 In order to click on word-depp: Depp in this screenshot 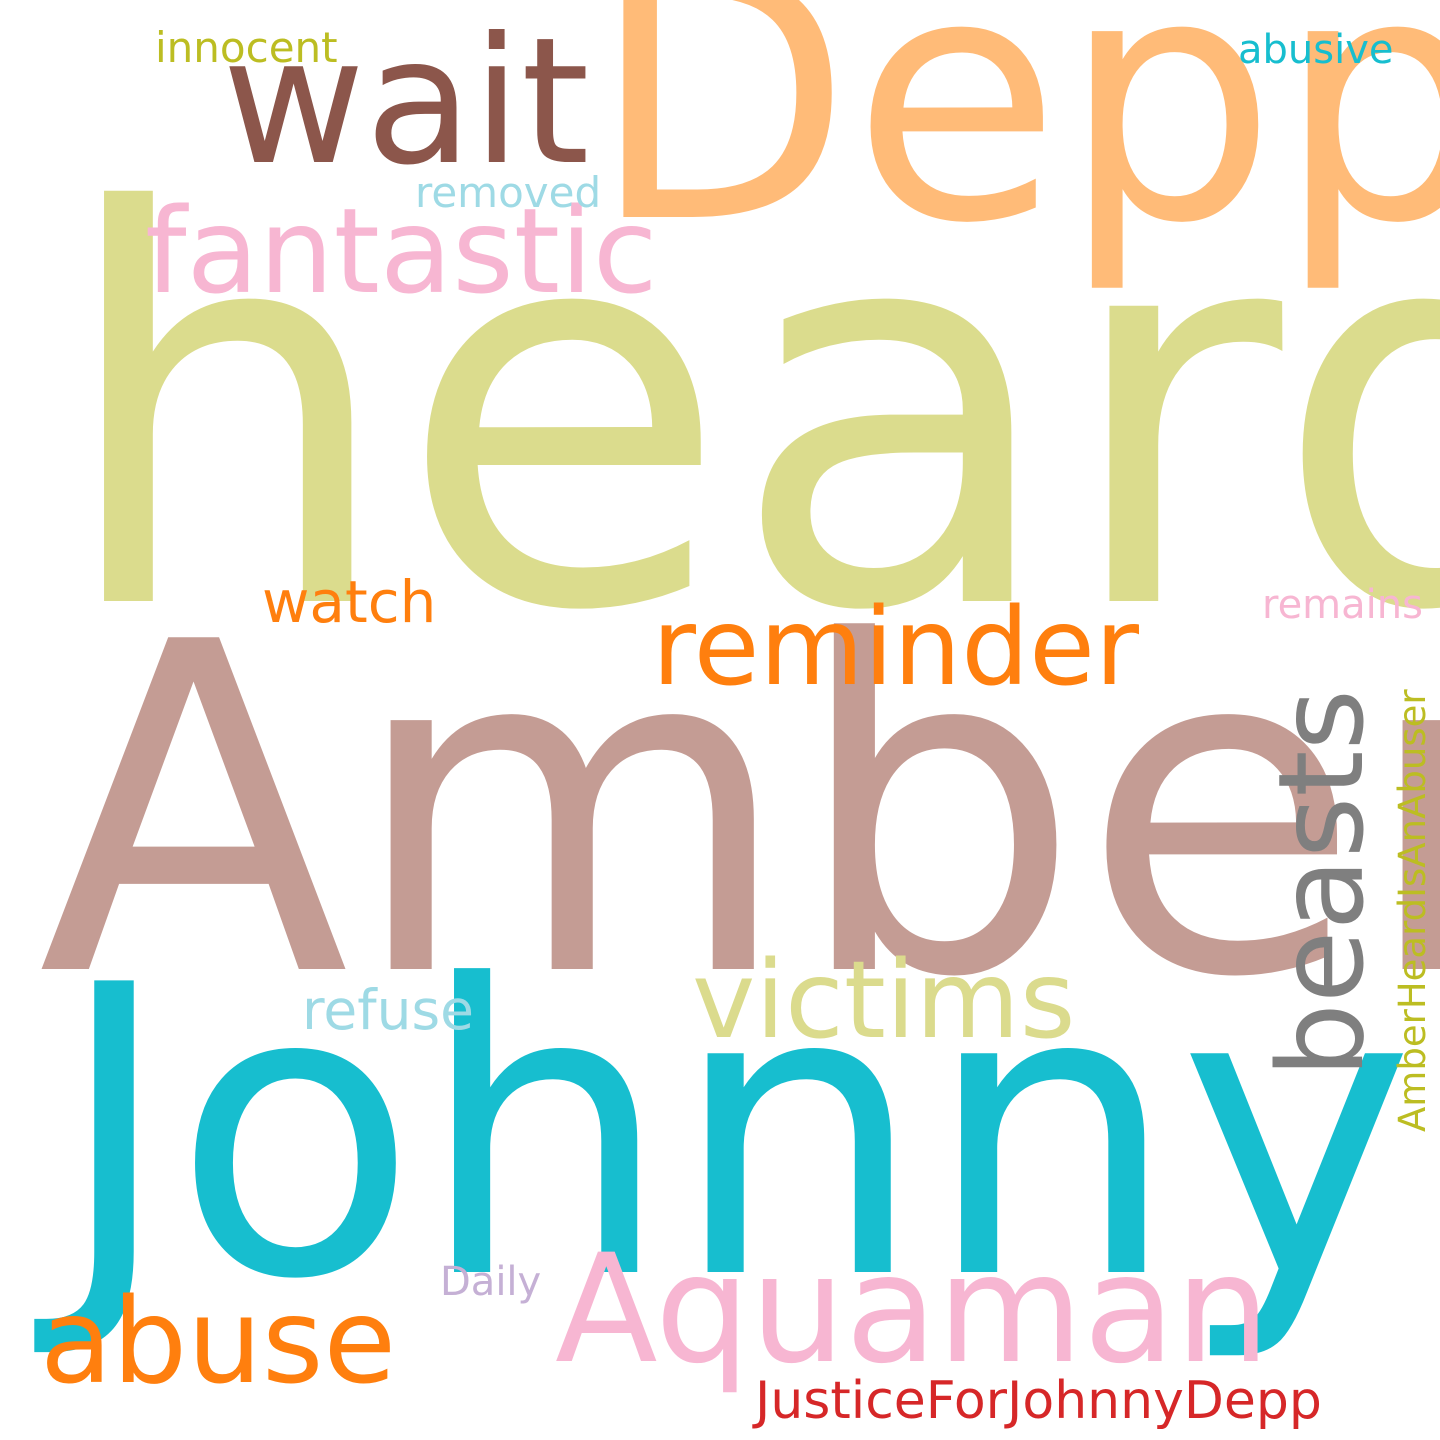, I will do `click(1015, 149)`.